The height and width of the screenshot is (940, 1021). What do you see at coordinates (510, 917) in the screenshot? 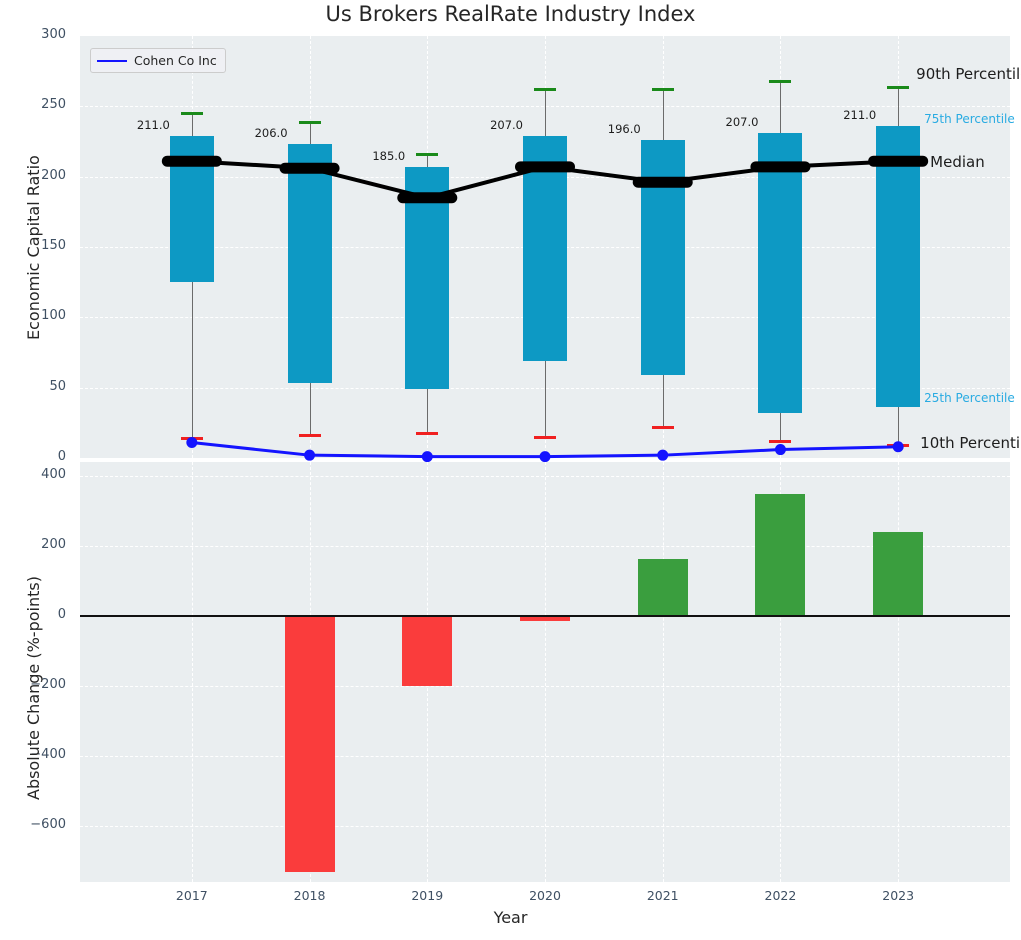
I see `x-axis-label: Year` at bounding box center [510, 917].